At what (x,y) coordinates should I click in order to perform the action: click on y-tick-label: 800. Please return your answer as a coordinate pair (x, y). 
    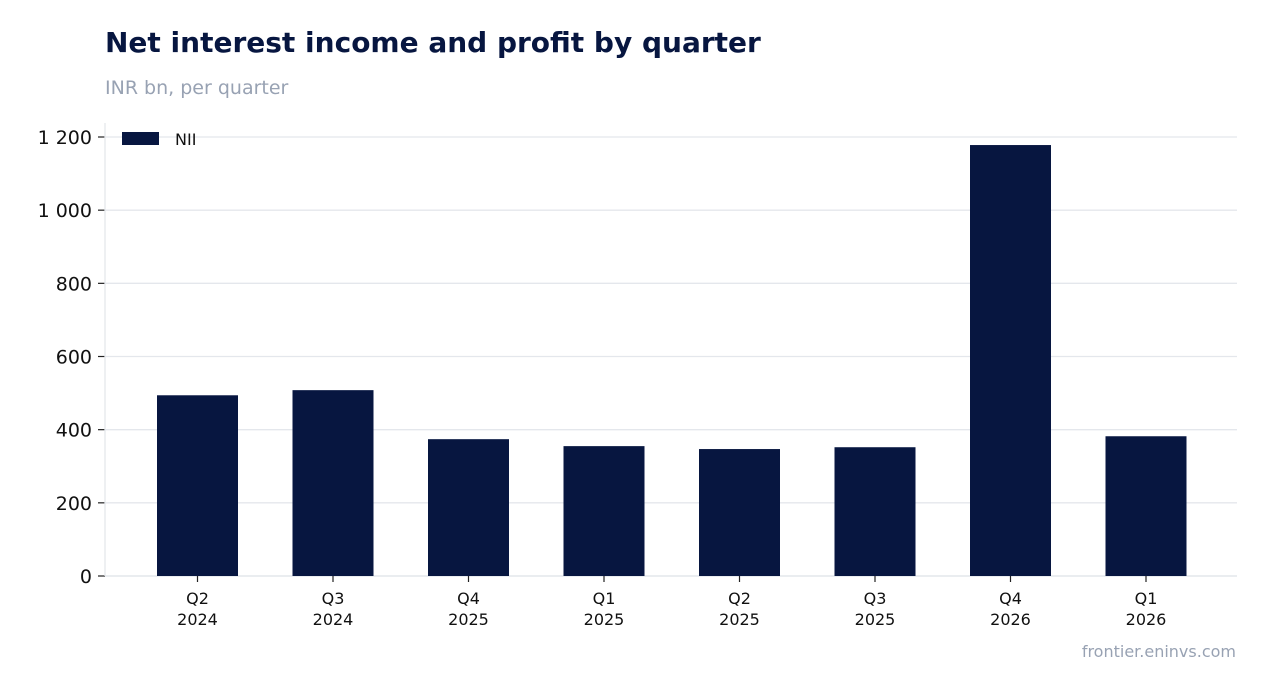
    Looking at the image, I should click on (74, 284).